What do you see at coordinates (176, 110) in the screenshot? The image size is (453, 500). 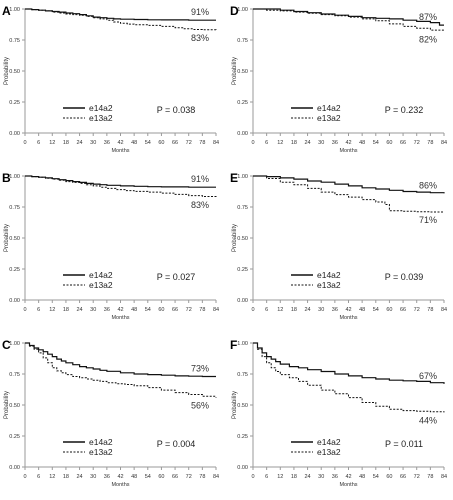 I see `p-value: P = 0.038` at bounding box center [176, 110].